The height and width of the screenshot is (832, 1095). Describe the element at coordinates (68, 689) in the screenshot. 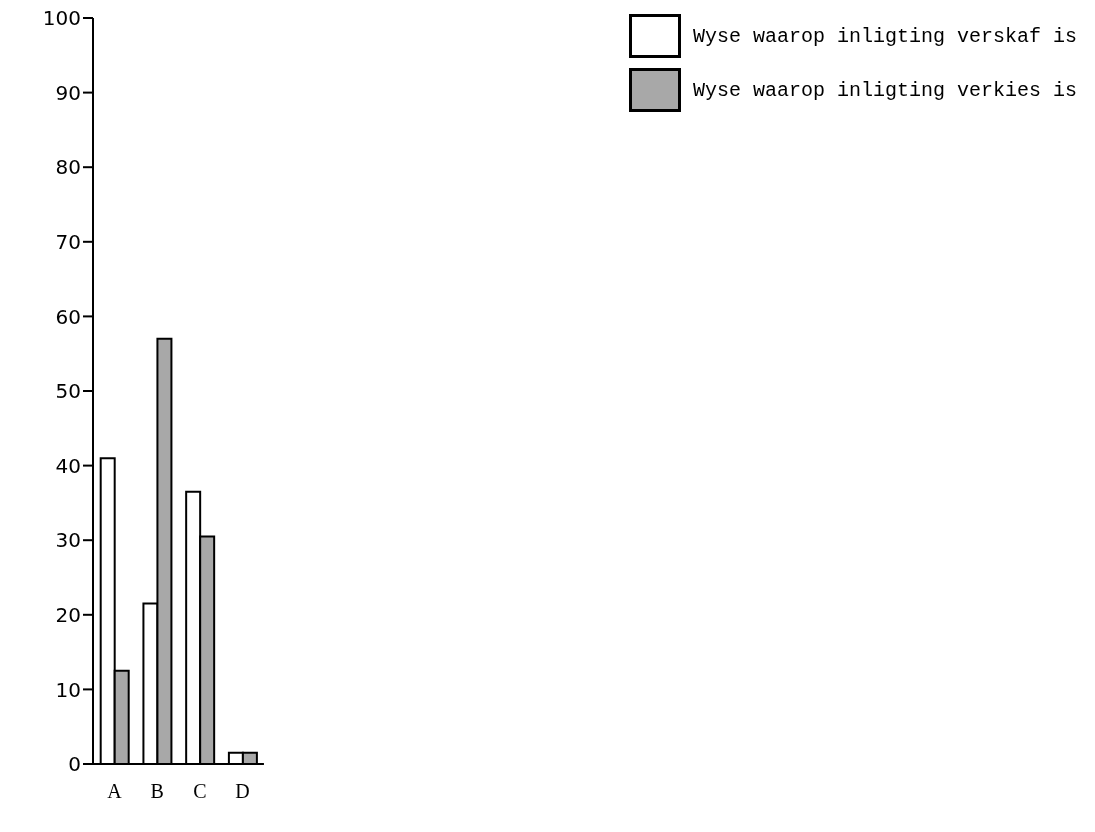

I see `y-tick-label: 10` at that location.